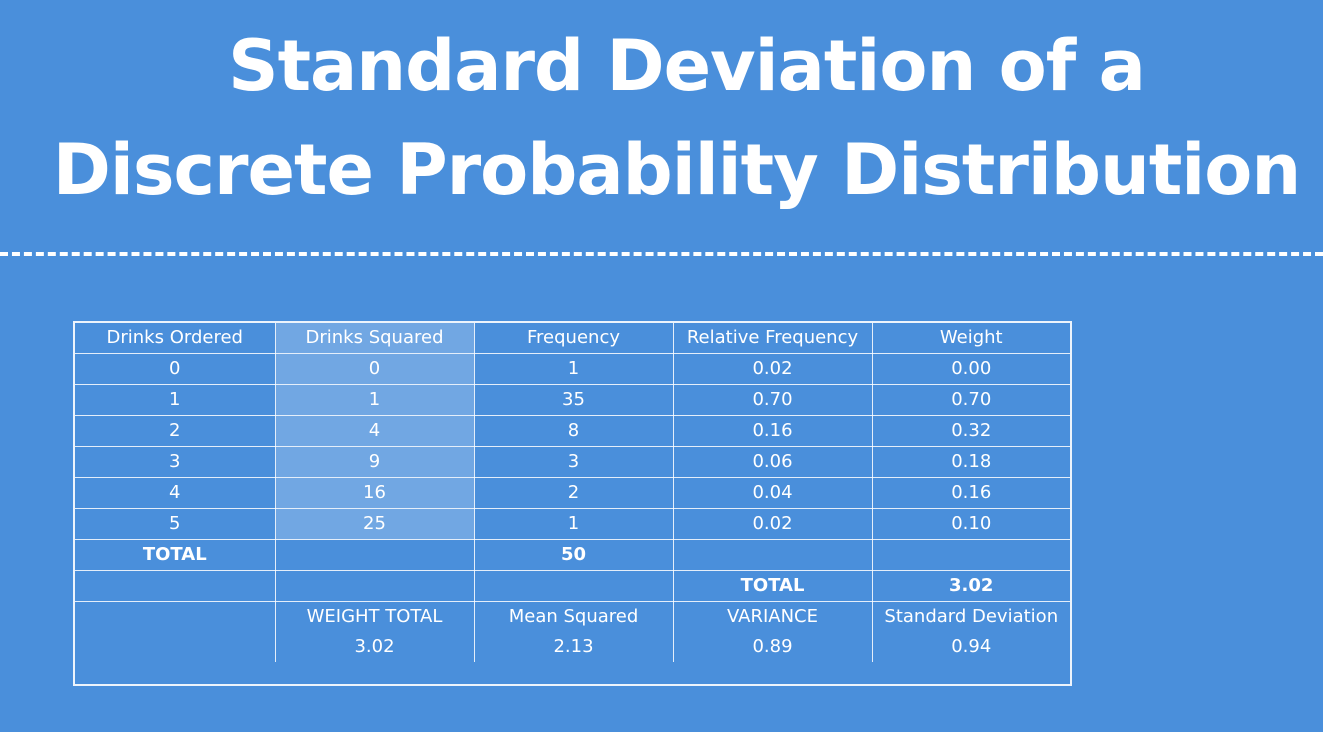  Describe the element at coordinates (374, 646) in the screenshot. I see `summary-value: 3.02` at that location.